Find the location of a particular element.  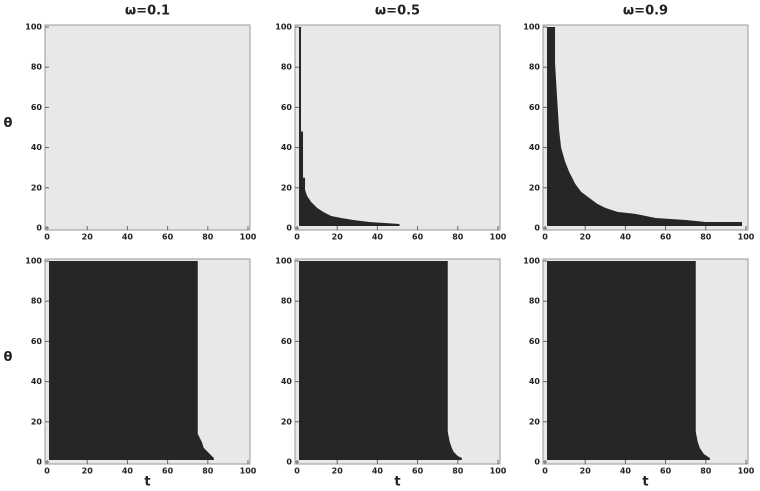

panel-title: ω=0.9 is located at coordinates (645, 11).